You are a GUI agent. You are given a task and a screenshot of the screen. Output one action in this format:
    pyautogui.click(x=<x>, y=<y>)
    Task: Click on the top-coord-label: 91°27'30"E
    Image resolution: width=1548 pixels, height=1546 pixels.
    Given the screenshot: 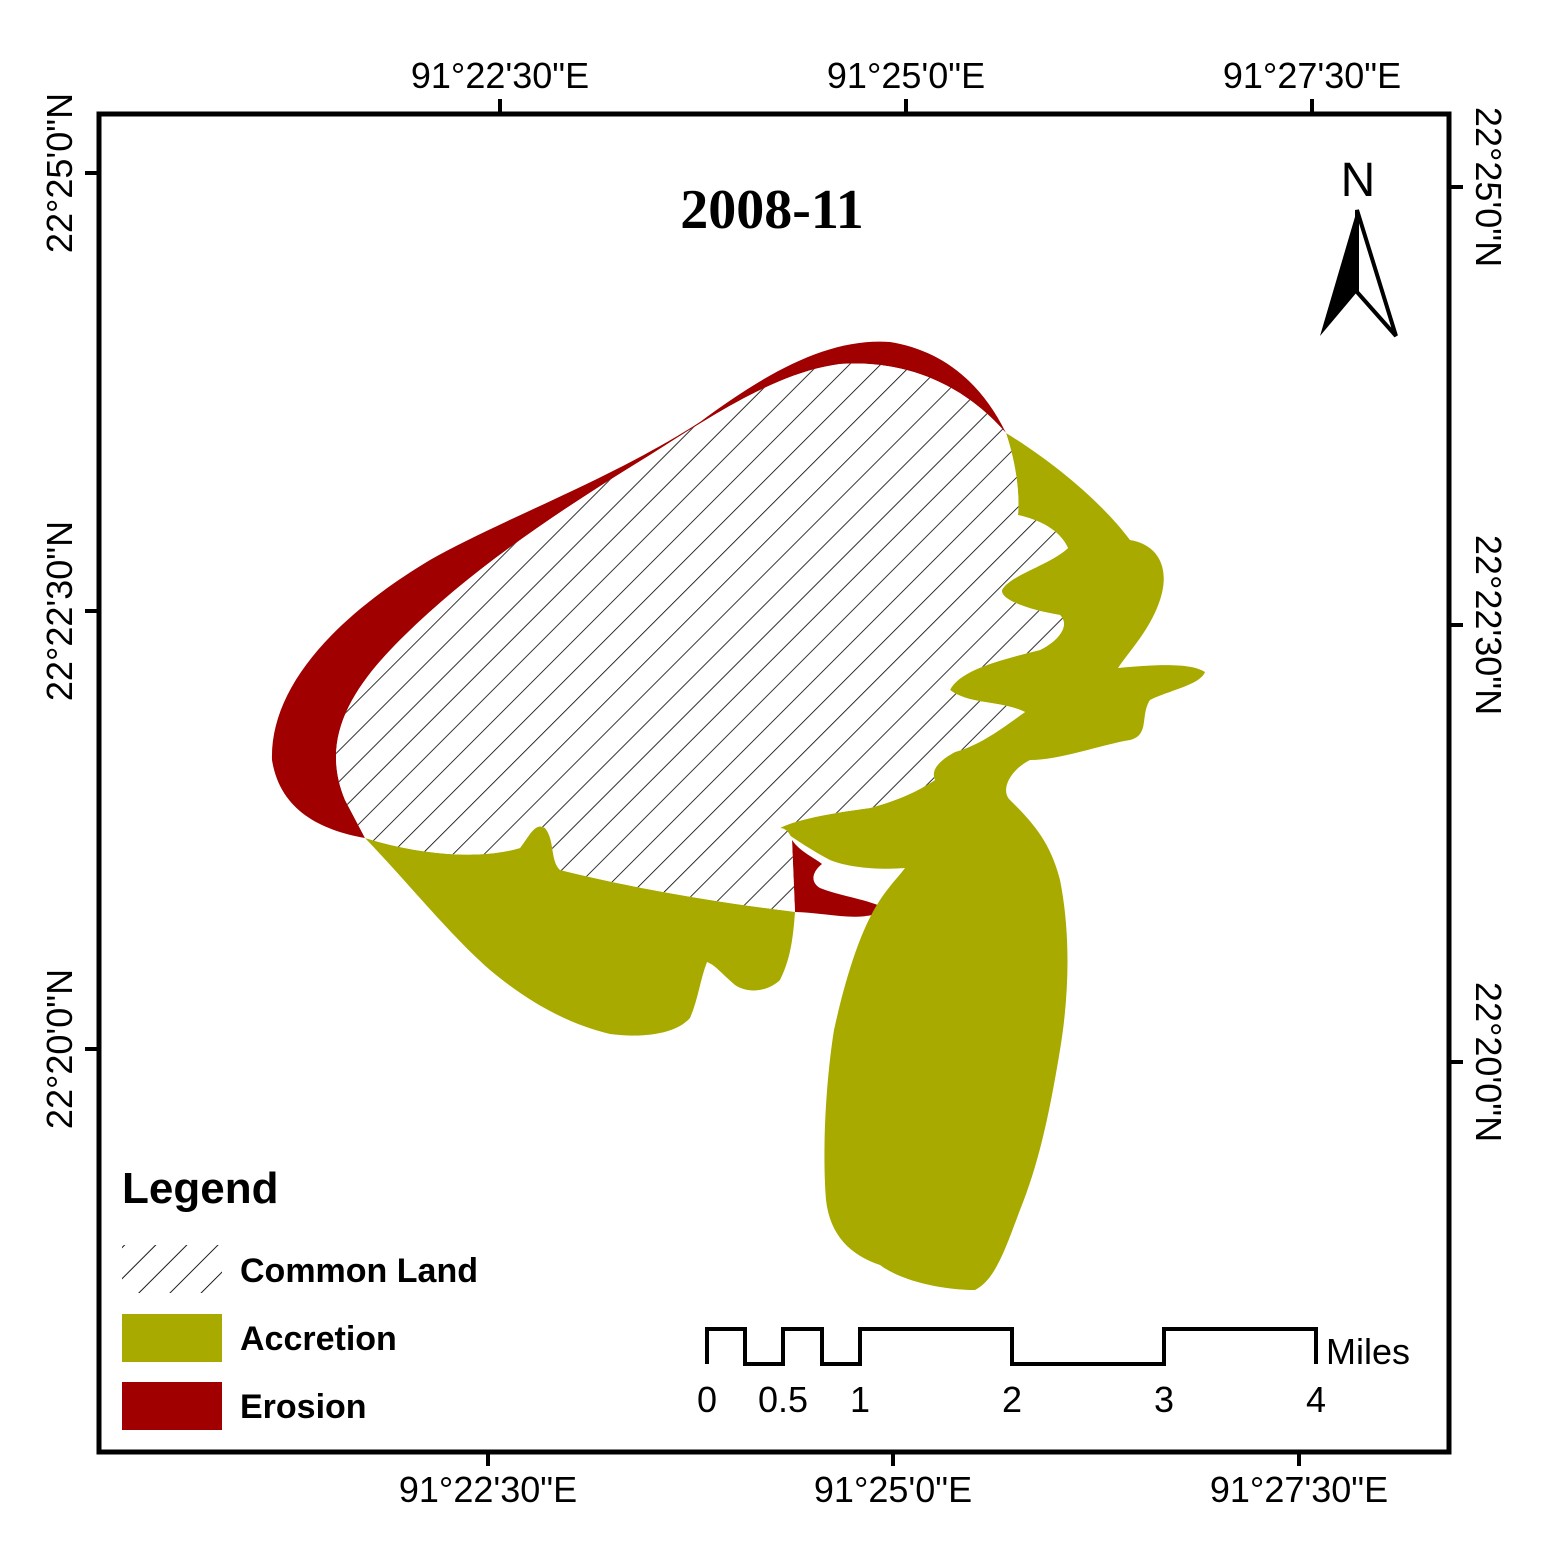 What is the action you would take?
    pyautogui.click(x=1312, y=75)
    